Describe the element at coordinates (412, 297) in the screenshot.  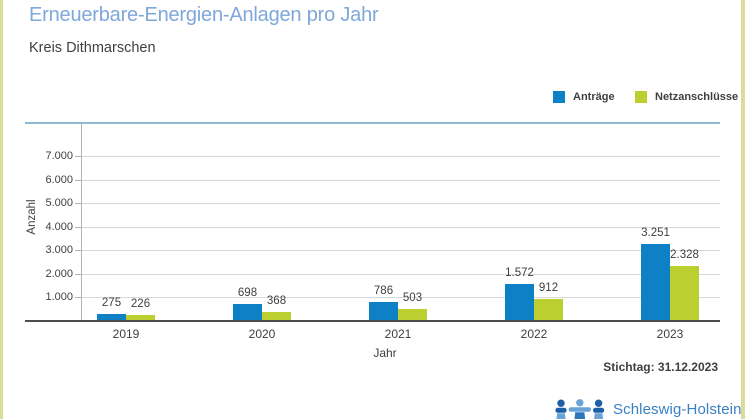
I see `bar-value-label: 503` at that location.